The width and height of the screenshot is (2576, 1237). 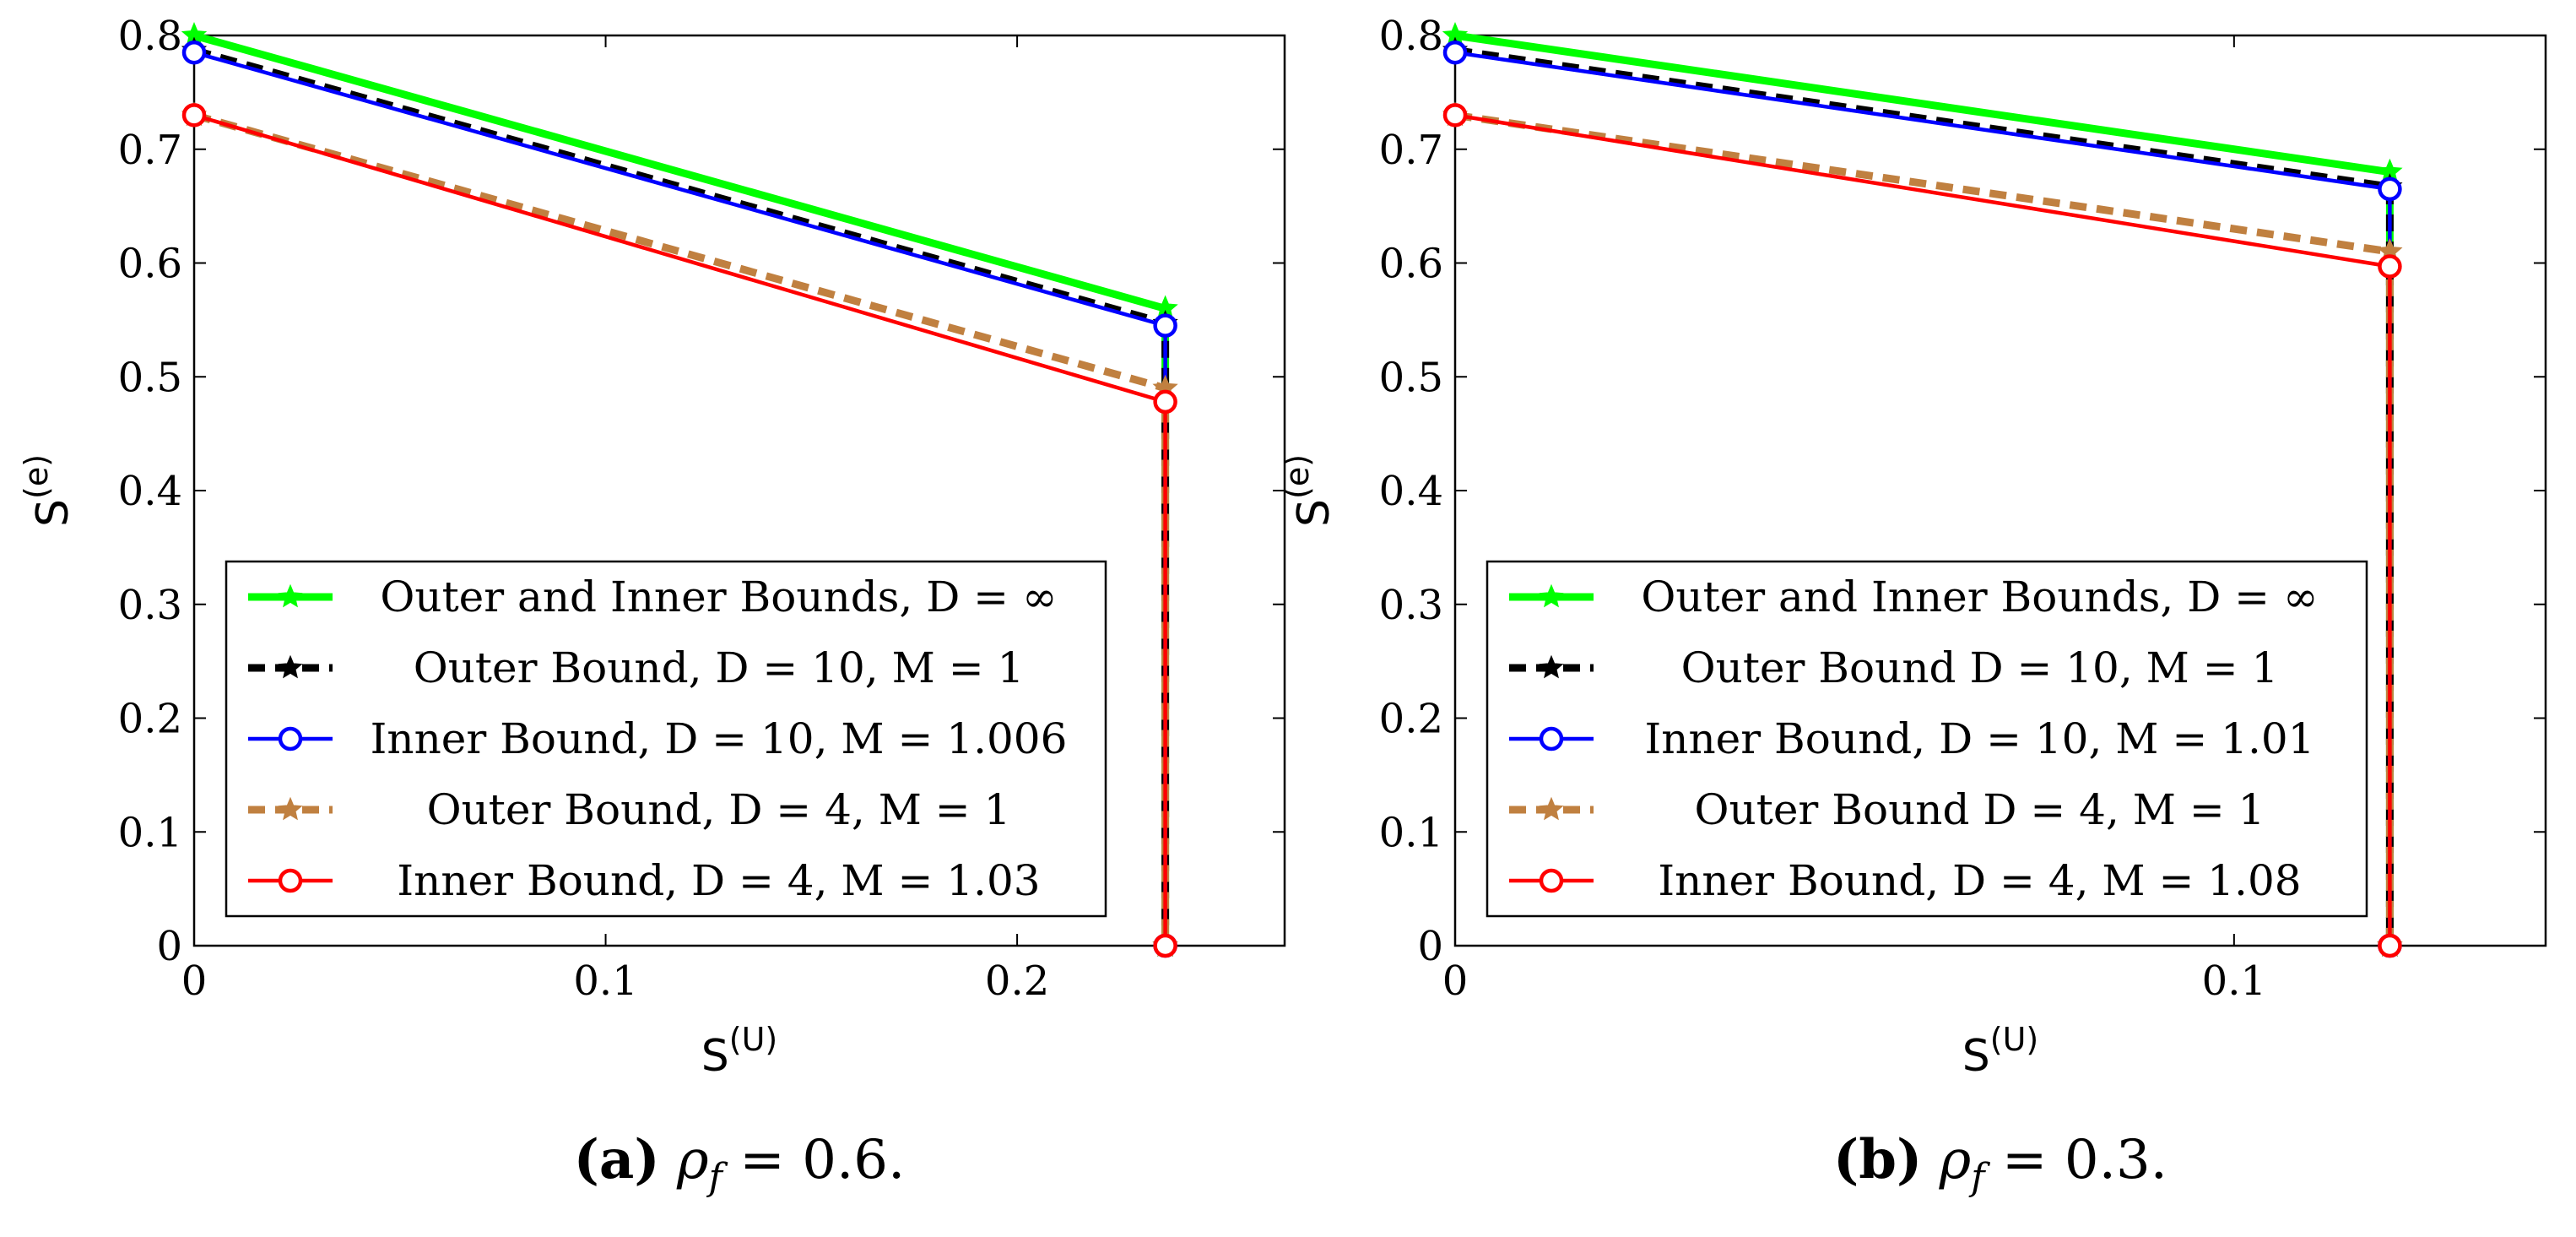 What do you see at coordinates (719, 739) in the screenshot?
I see `legend-entry-3: Inner Bound, D = 10, M = 1.006` at bounding box center [719, 739].